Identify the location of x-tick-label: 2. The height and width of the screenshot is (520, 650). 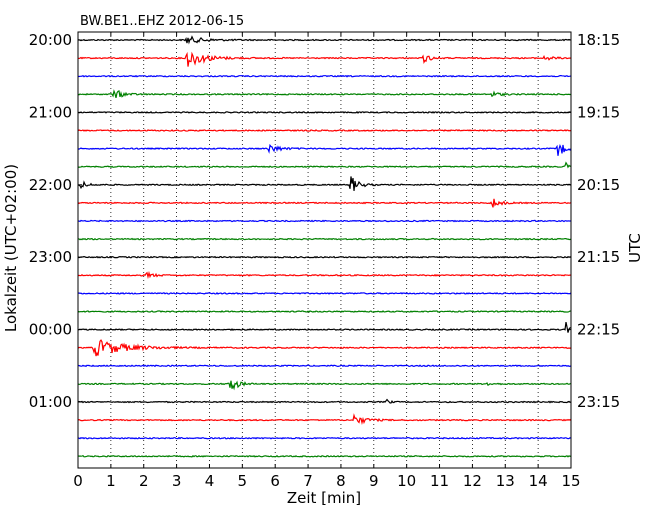
(144, 481).